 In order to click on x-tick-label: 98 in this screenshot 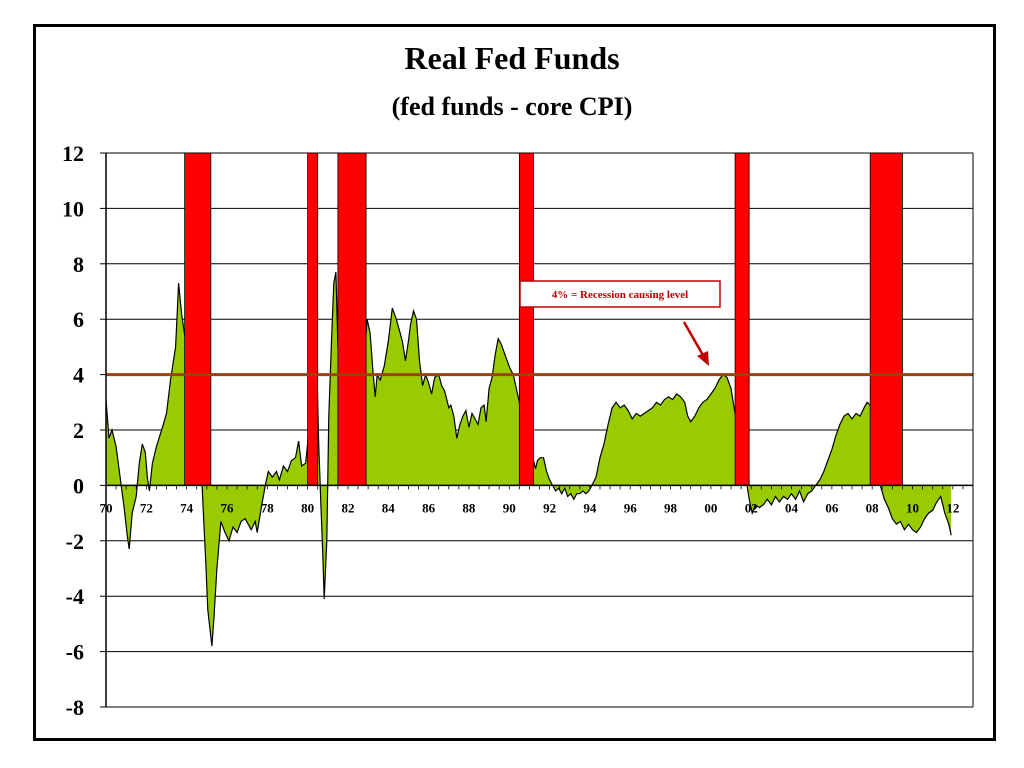, I will do `click(671, 507)`.